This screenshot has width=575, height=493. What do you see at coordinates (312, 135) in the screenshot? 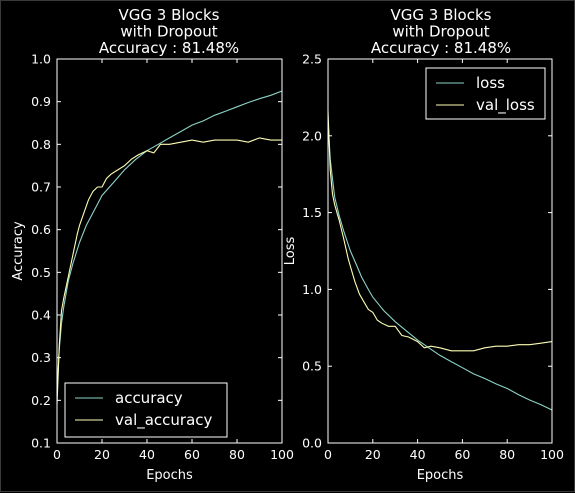
I see `y-tick-label: 2.0` at bounding box center [312, 135].